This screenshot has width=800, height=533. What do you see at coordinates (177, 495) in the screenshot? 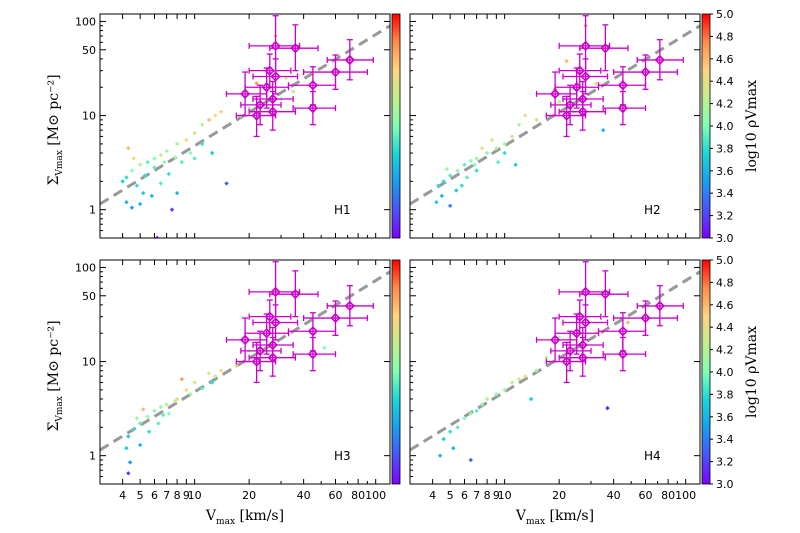
I see `x-tick-label: 8` at bounding box center [177, 495].